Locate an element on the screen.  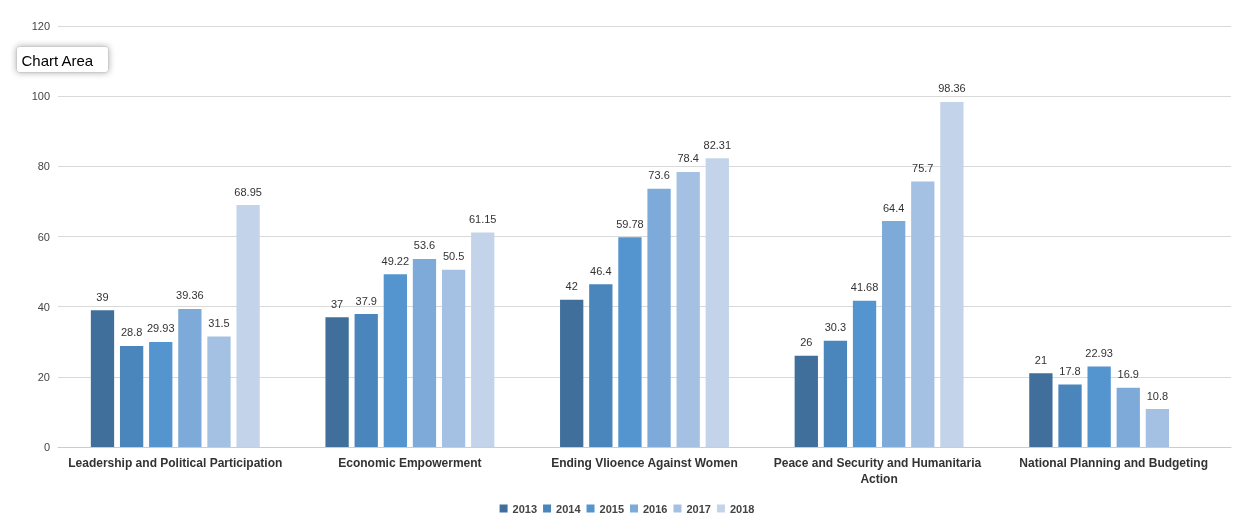
data-label: 59.78 is located at coordinates (630, 223).